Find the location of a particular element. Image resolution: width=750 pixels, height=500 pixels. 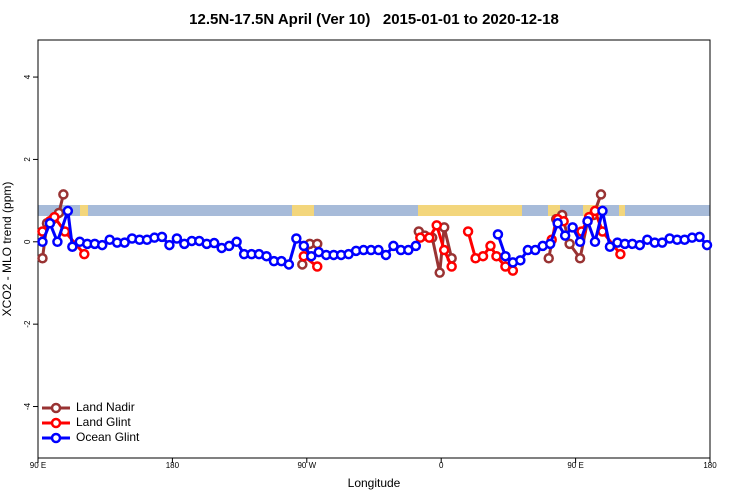

map-band is located at coordinates (374, 210).